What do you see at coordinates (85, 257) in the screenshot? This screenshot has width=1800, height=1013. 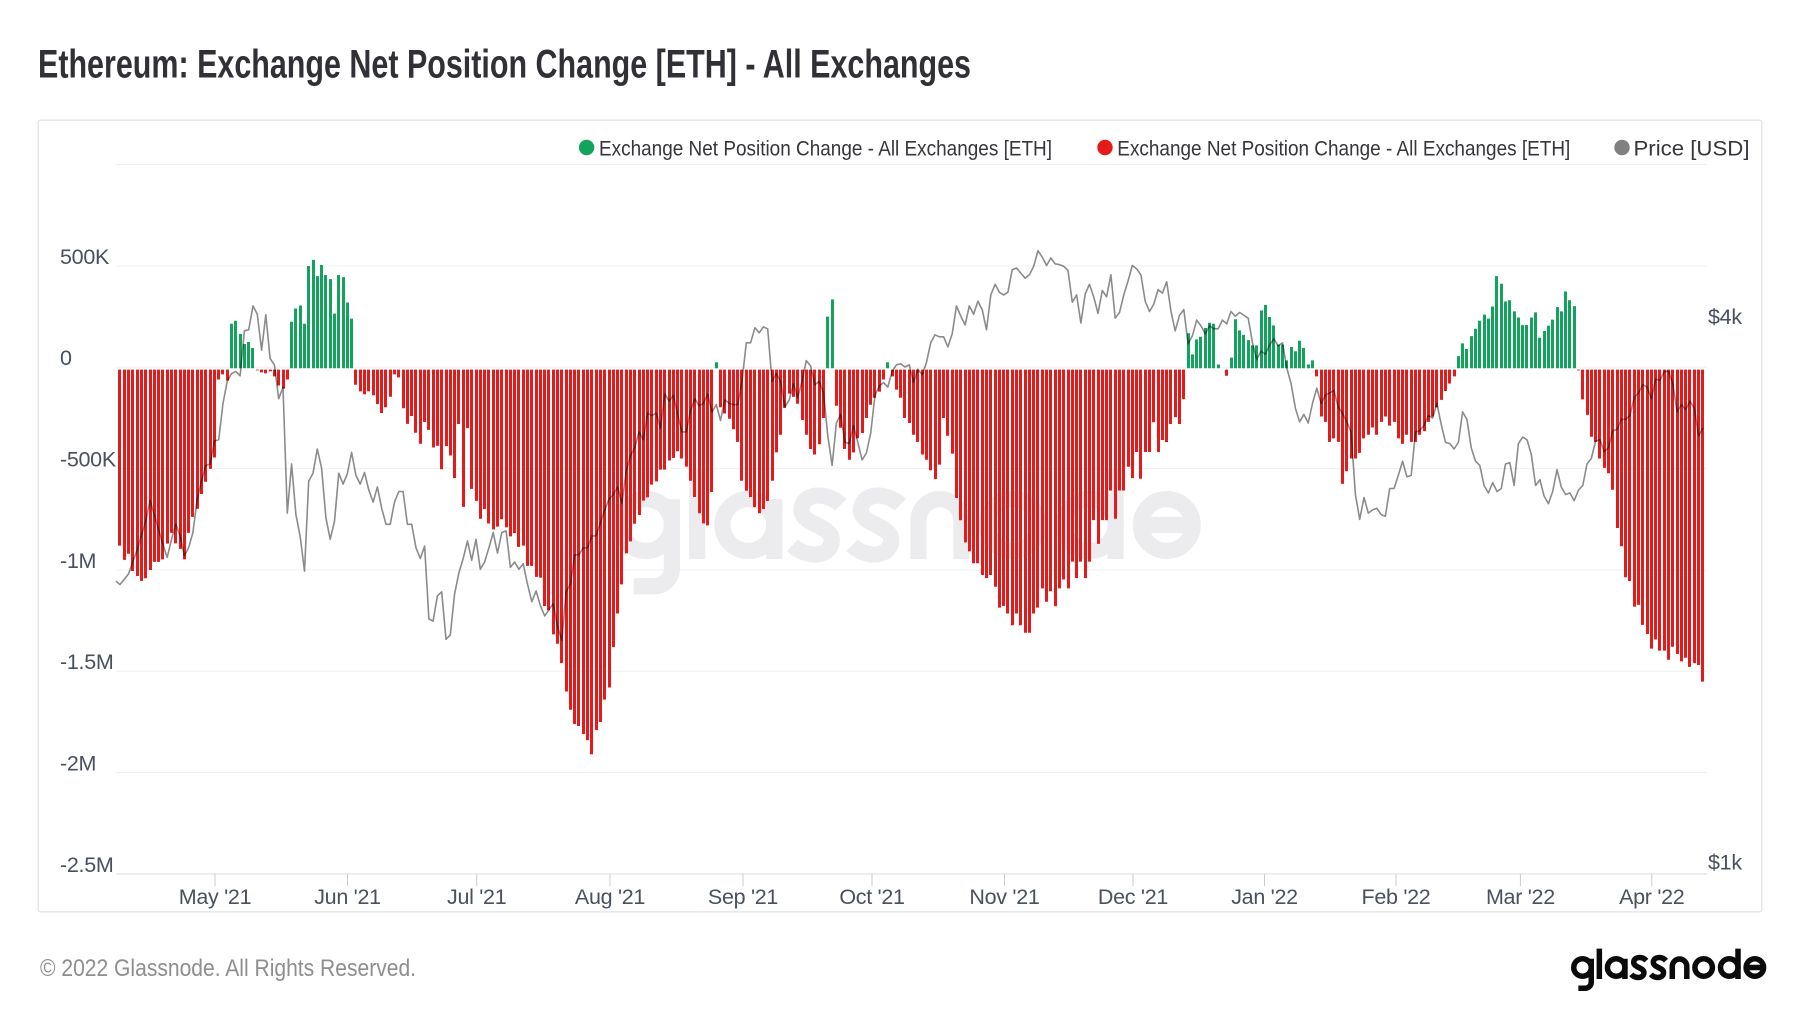 I see `svg-text: 500K` at bounding box center [85, 257].